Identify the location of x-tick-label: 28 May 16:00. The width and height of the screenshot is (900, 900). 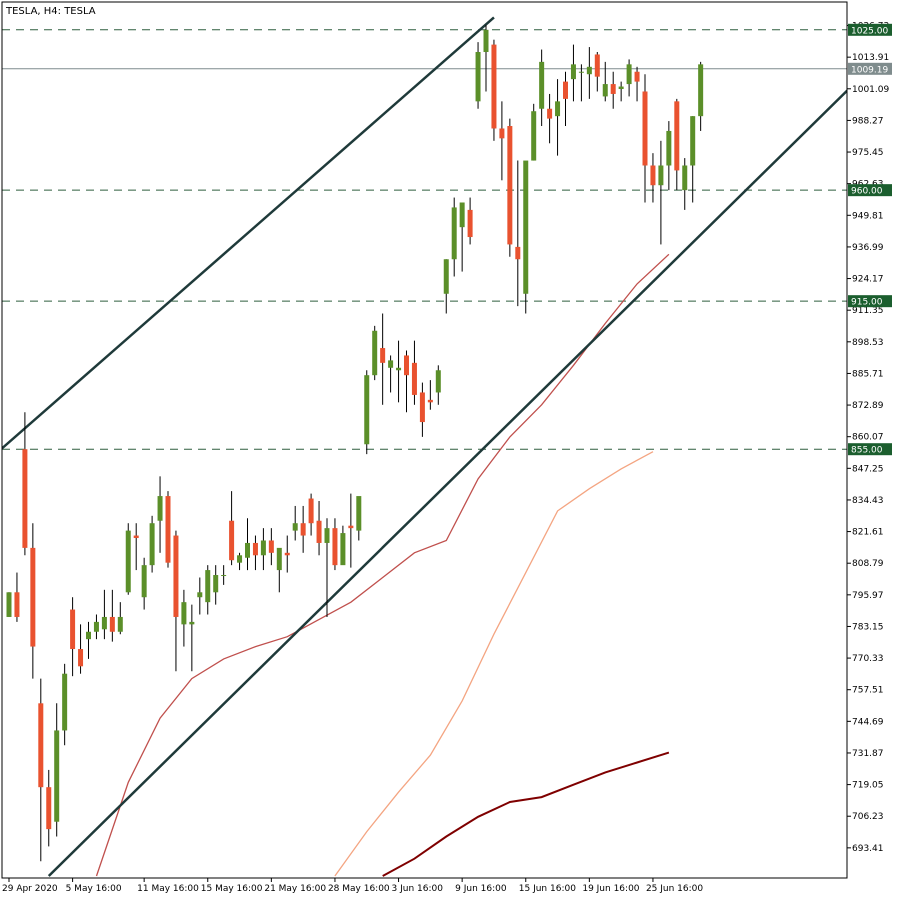
(359, 889).